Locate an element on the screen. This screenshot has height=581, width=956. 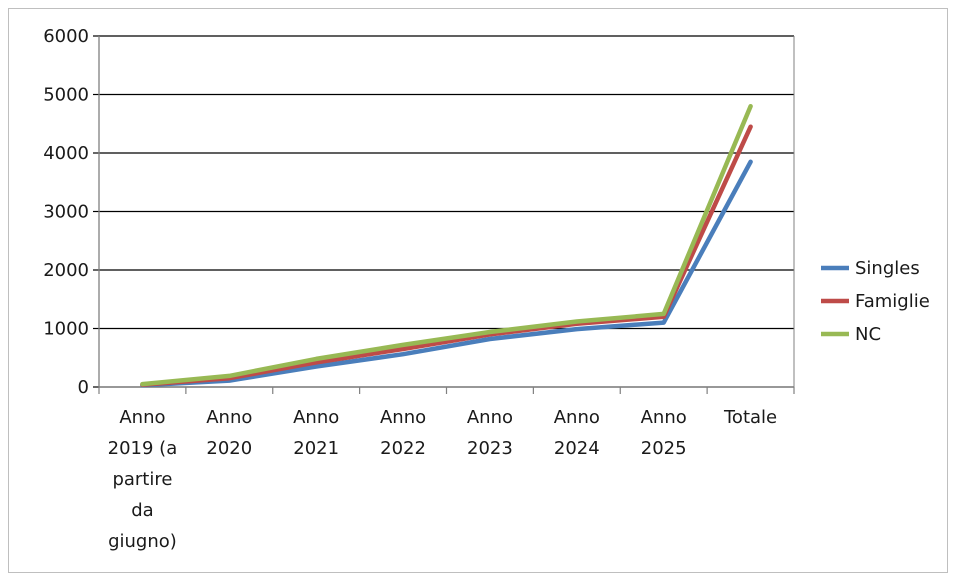
x-tick-label-line: giugno) is located at coordinates (142, 541).